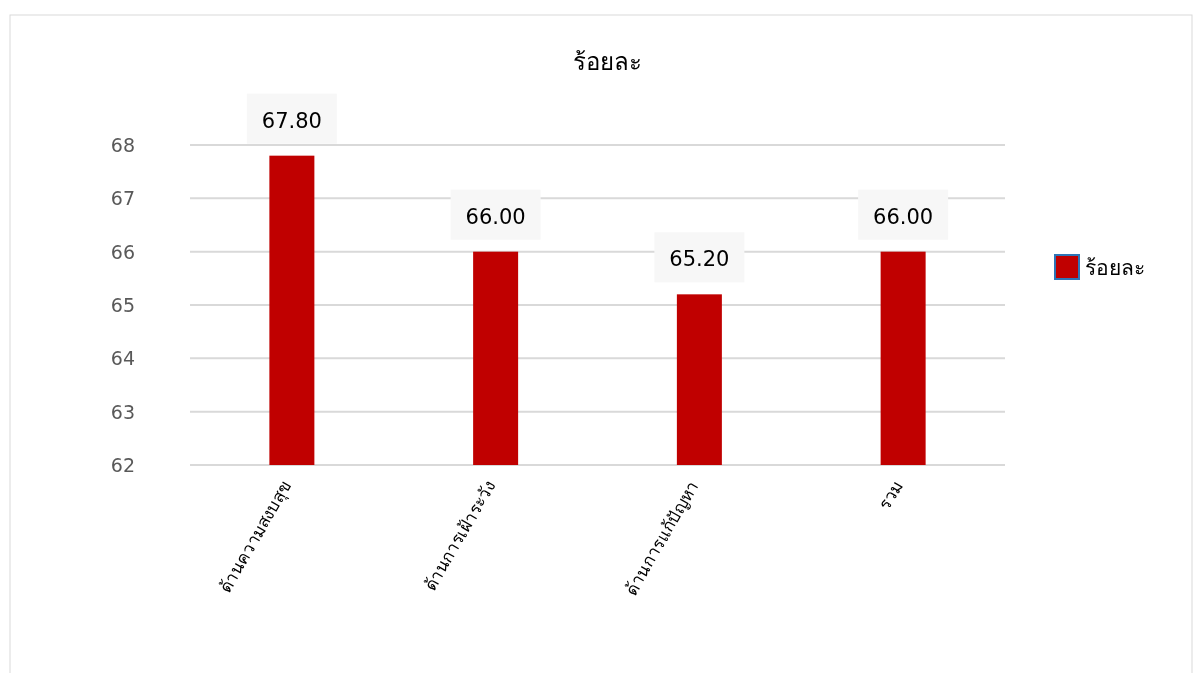 Image resolution: width=1194 pixels, height=673 pixels. What do you see at coordinates (291, 120) in the screenshot?
I see `data-label: 67.80` at bounding box center [291, 120].